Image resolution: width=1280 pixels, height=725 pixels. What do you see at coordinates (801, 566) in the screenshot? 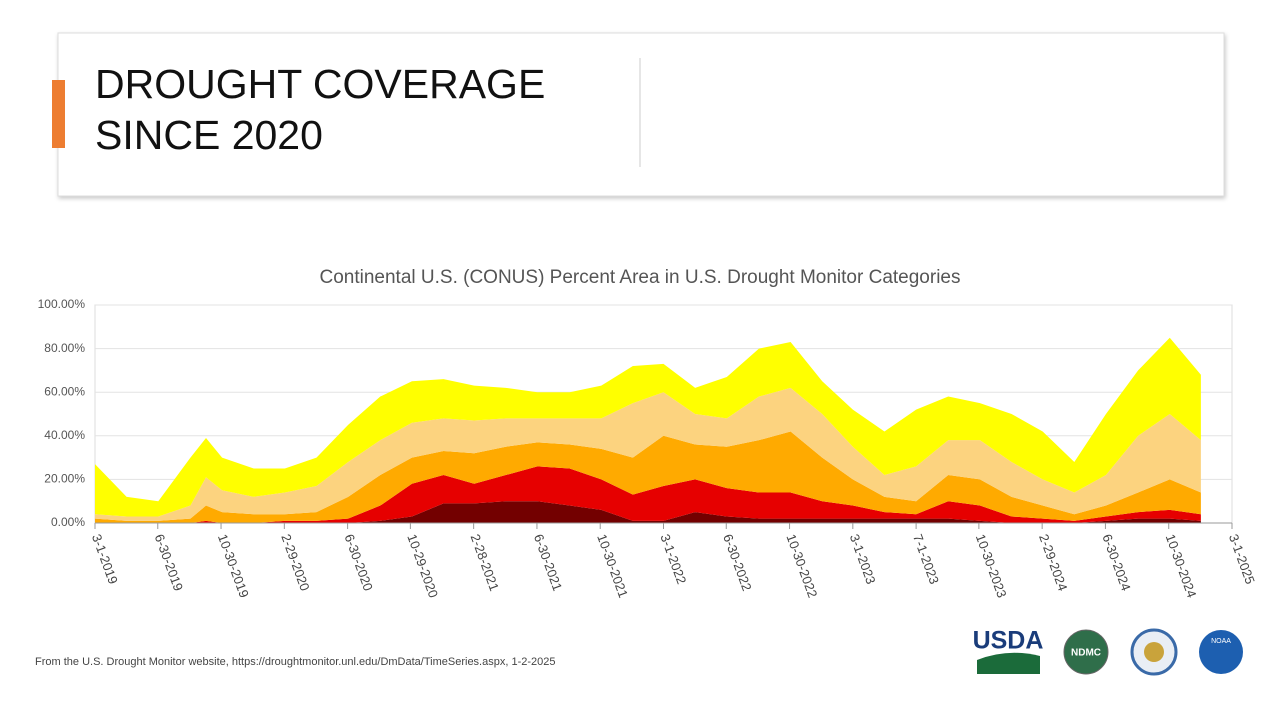
I see `x-tick-label: 10-30-2022` at bounding box center [801, 566].